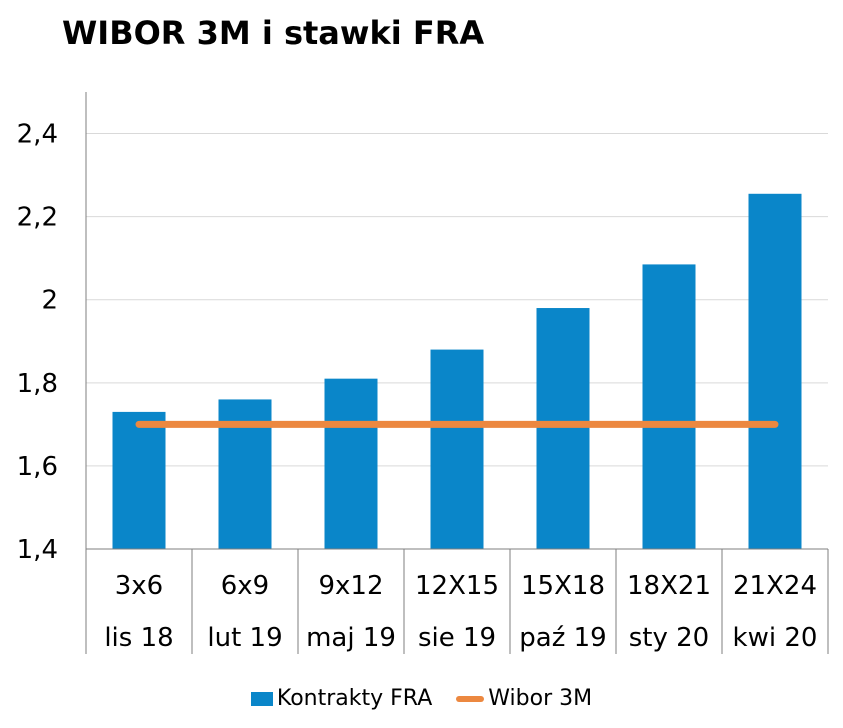 This screenshot has width=843, height=728. I want to click on x-category-label: 18X21, so click(669, 586).